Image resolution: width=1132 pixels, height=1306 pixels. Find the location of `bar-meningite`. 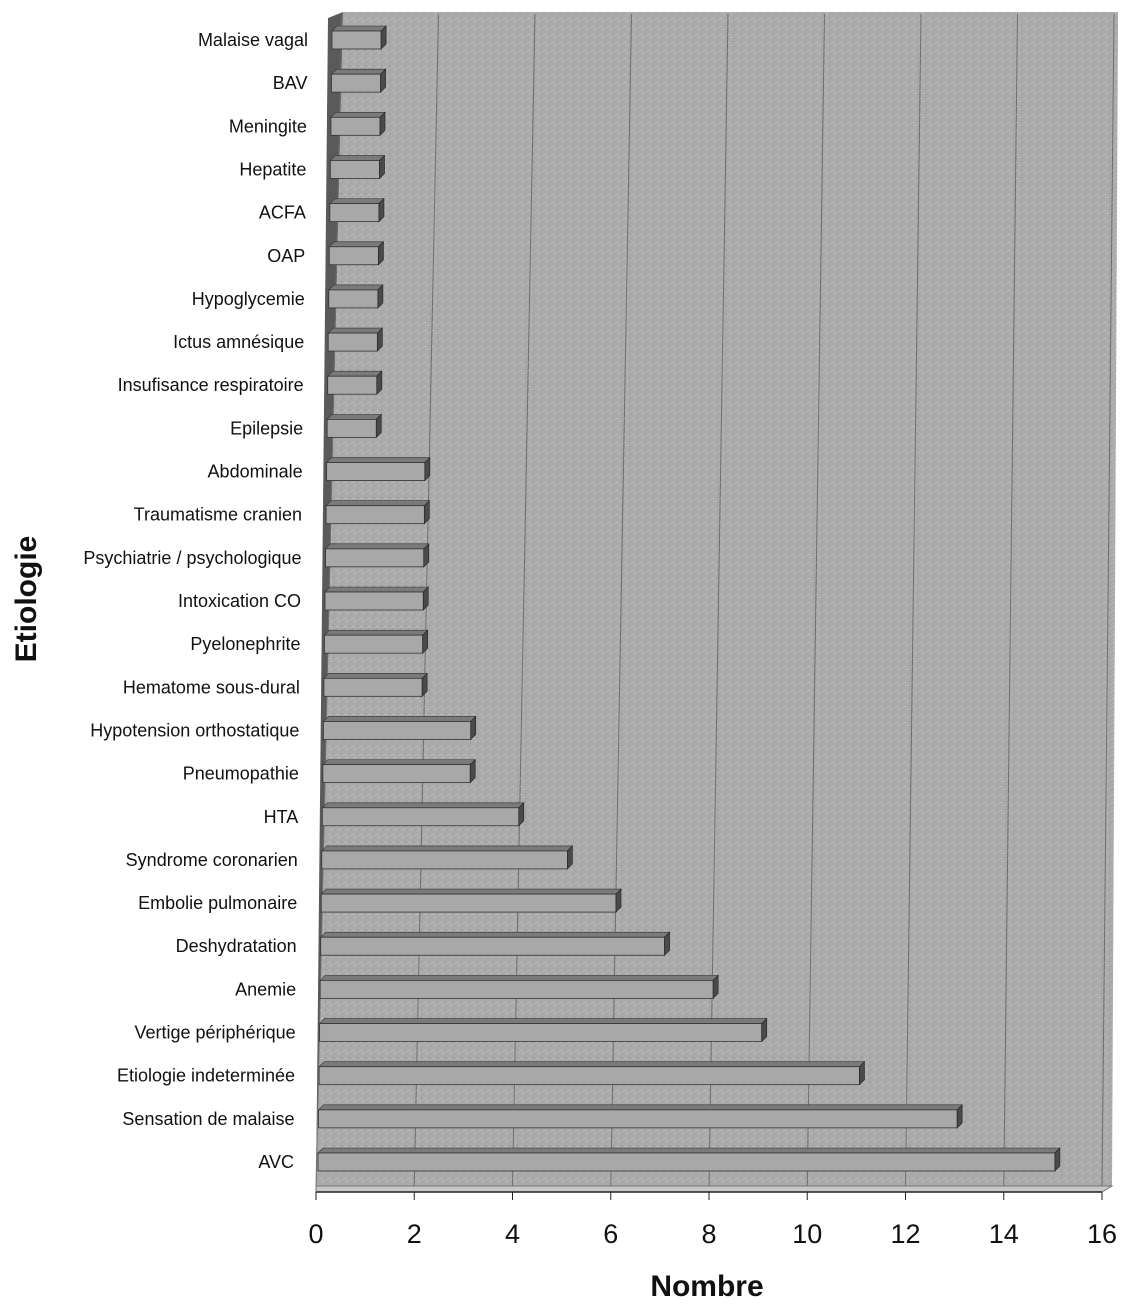

bar-meningite is located at coordinates (358, 124).